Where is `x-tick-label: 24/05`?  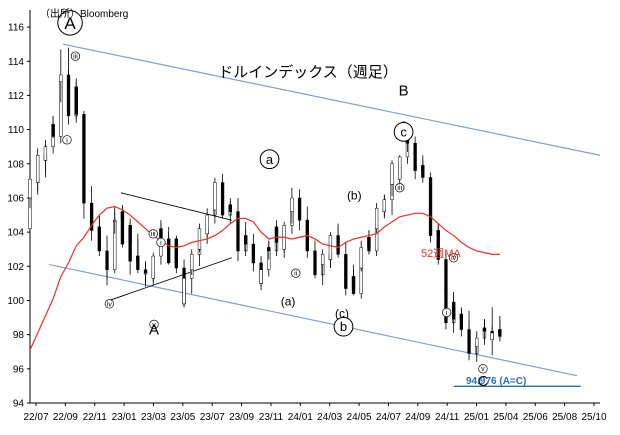
x-tick-label: 24/05 is located at coordinates (359, 417).